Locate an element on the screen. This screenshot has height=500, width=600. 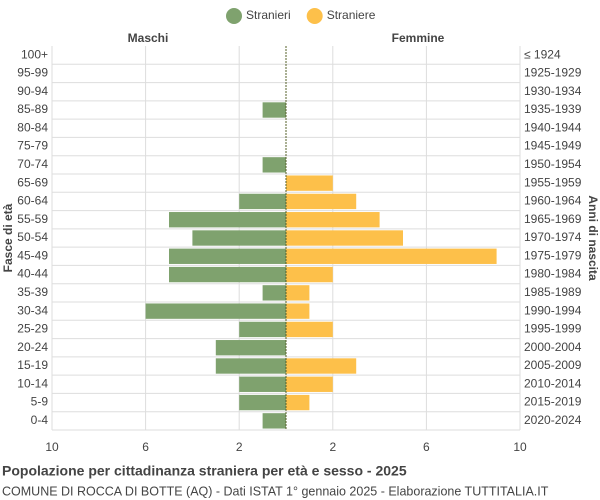
y2-tick-label: 2010-2014 is located at coordinates (553, 383).